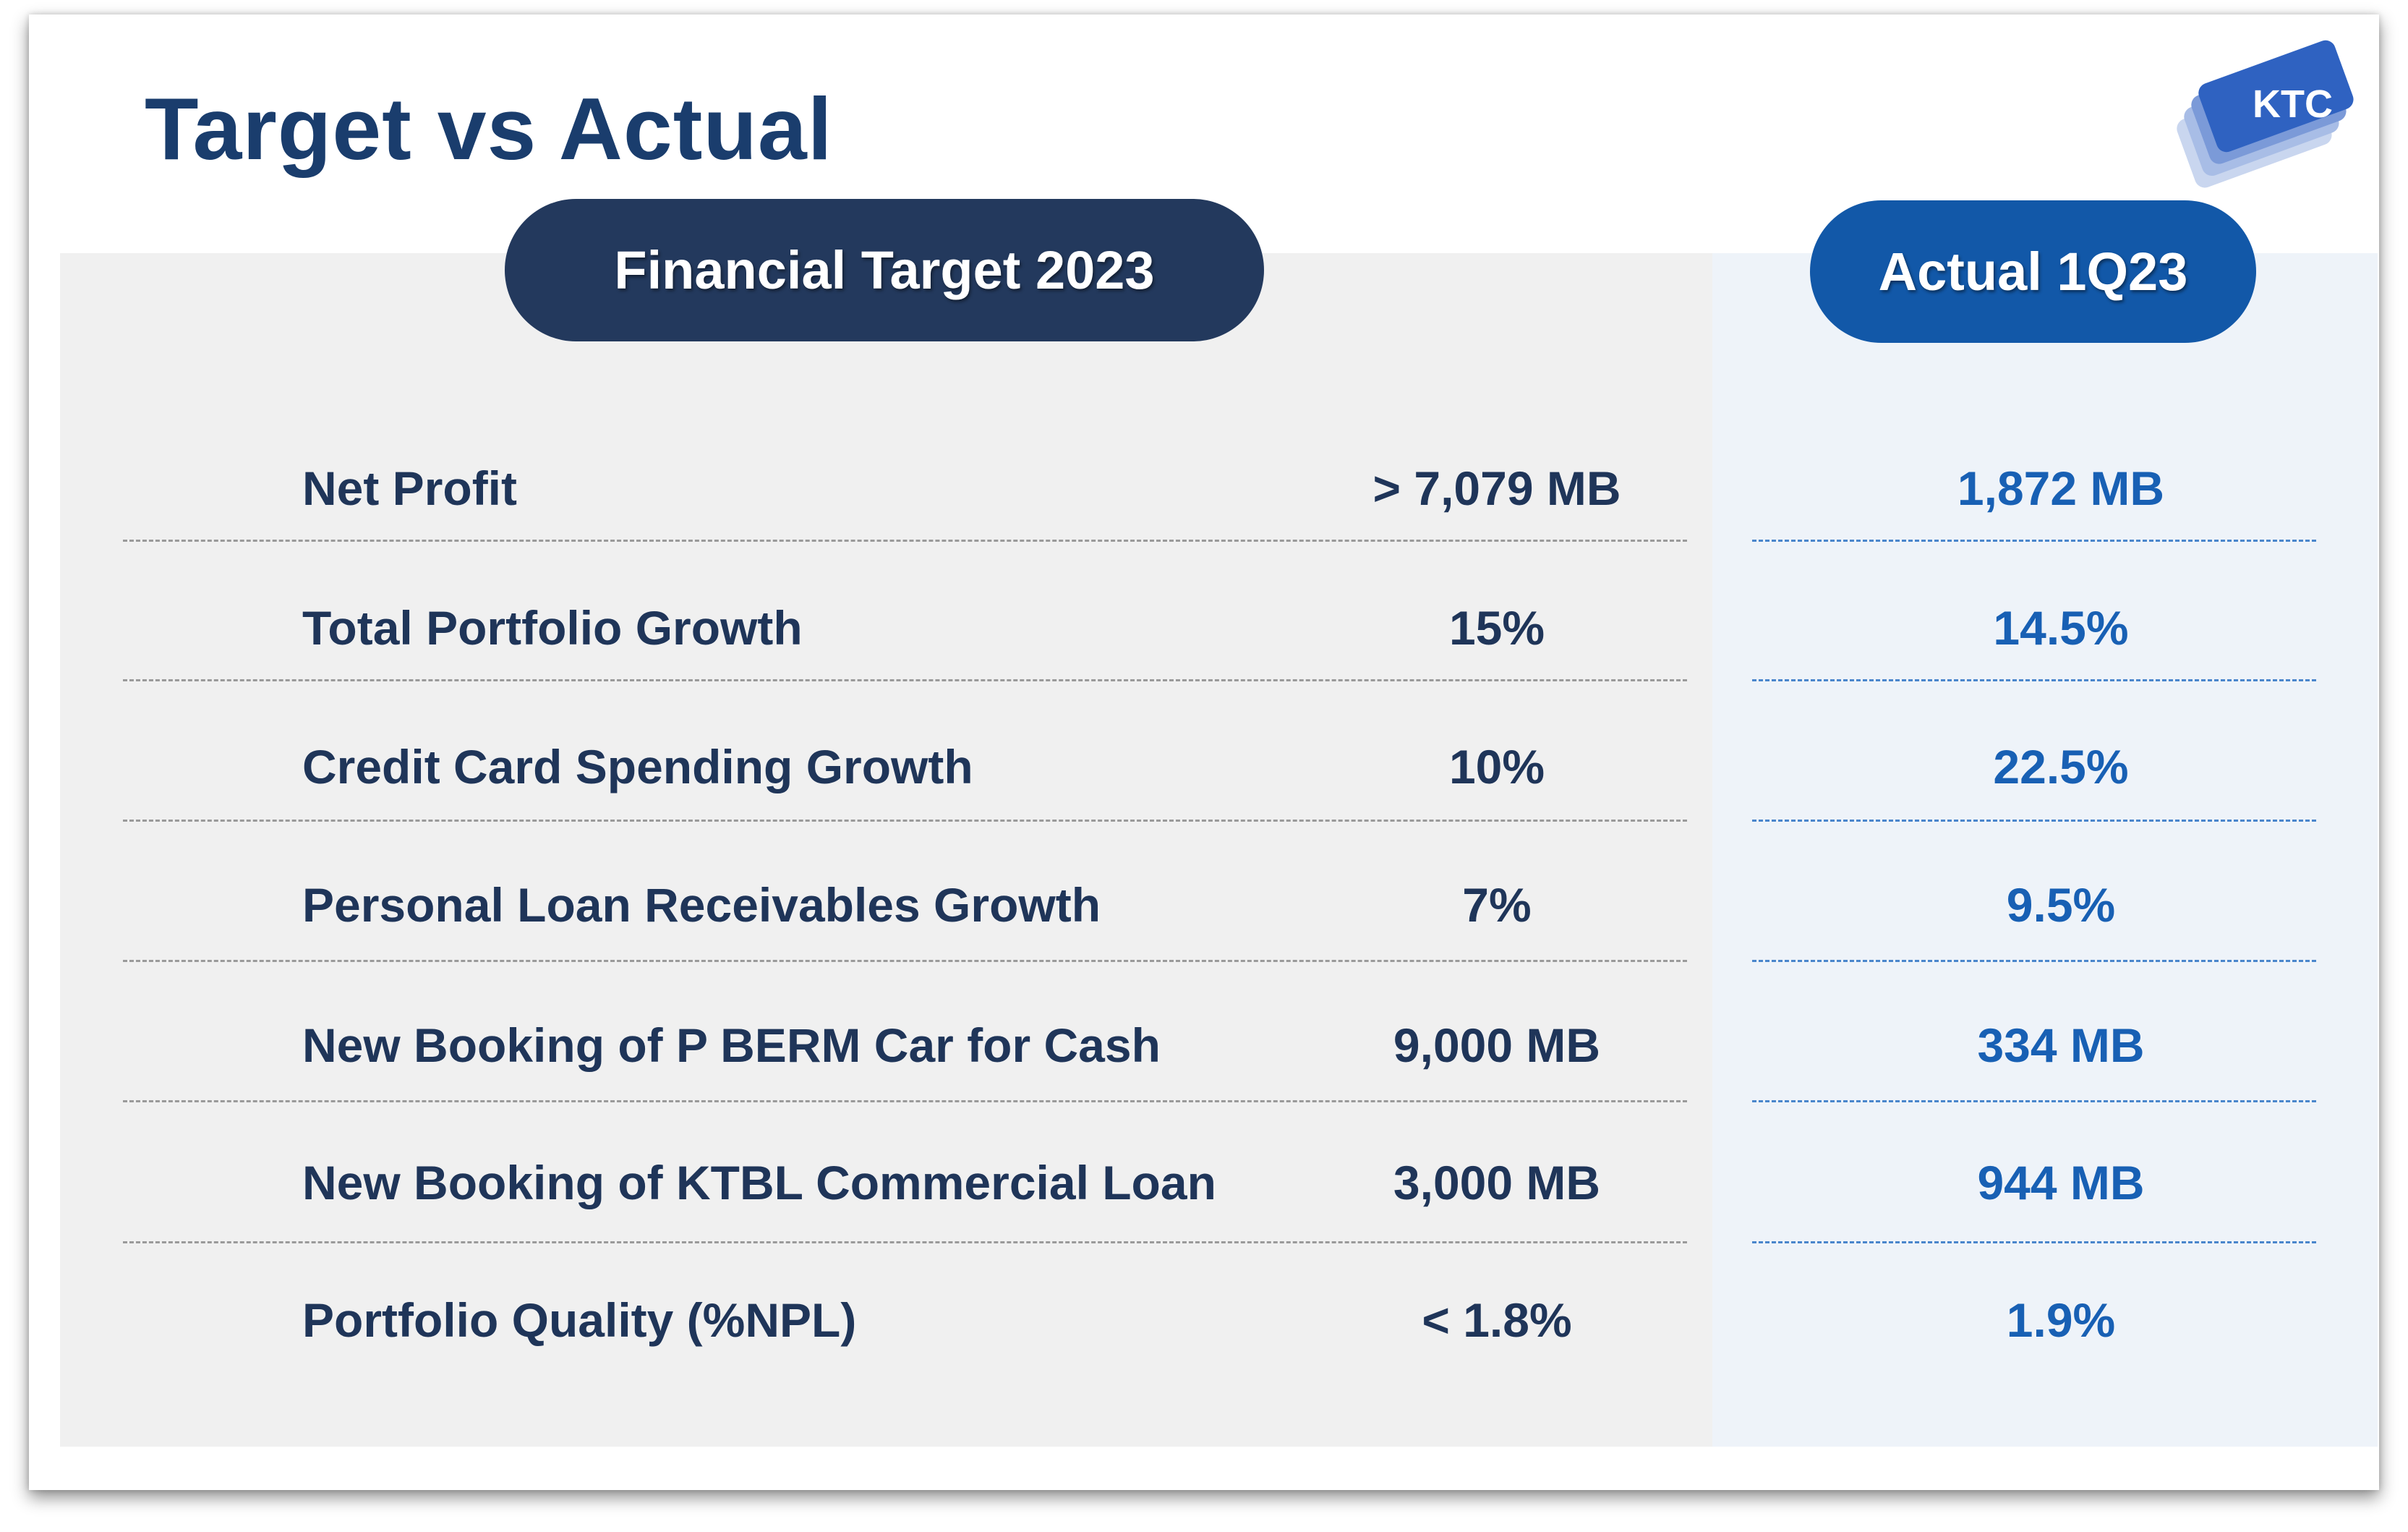 The width and height of the screenshot is (2408, 1532). What do you see at coordinates (1496, 628) in the screenshot?
I see `target-value: 15%` at bounding box center [1496, 628].